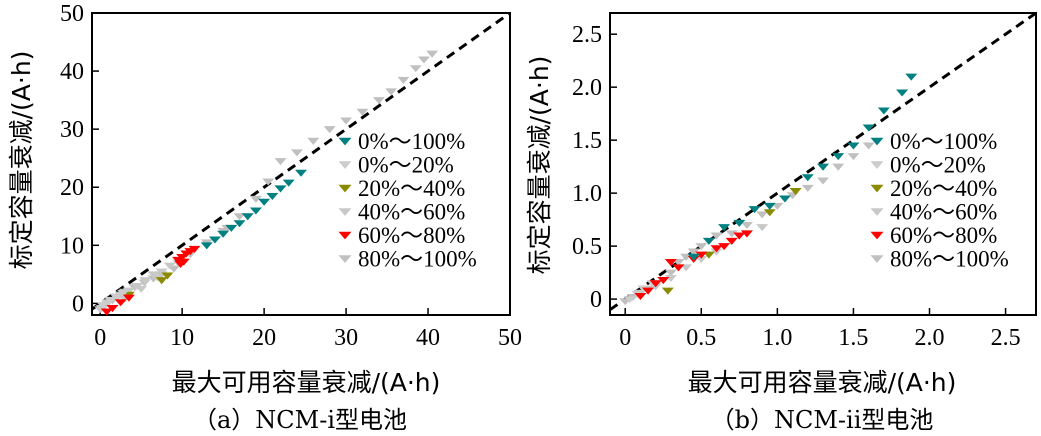  What do you see at coordinates (100, 338) in the screenshot?
I see `panel-a-x-tick-label: 0` at bounding box center [100, 338].